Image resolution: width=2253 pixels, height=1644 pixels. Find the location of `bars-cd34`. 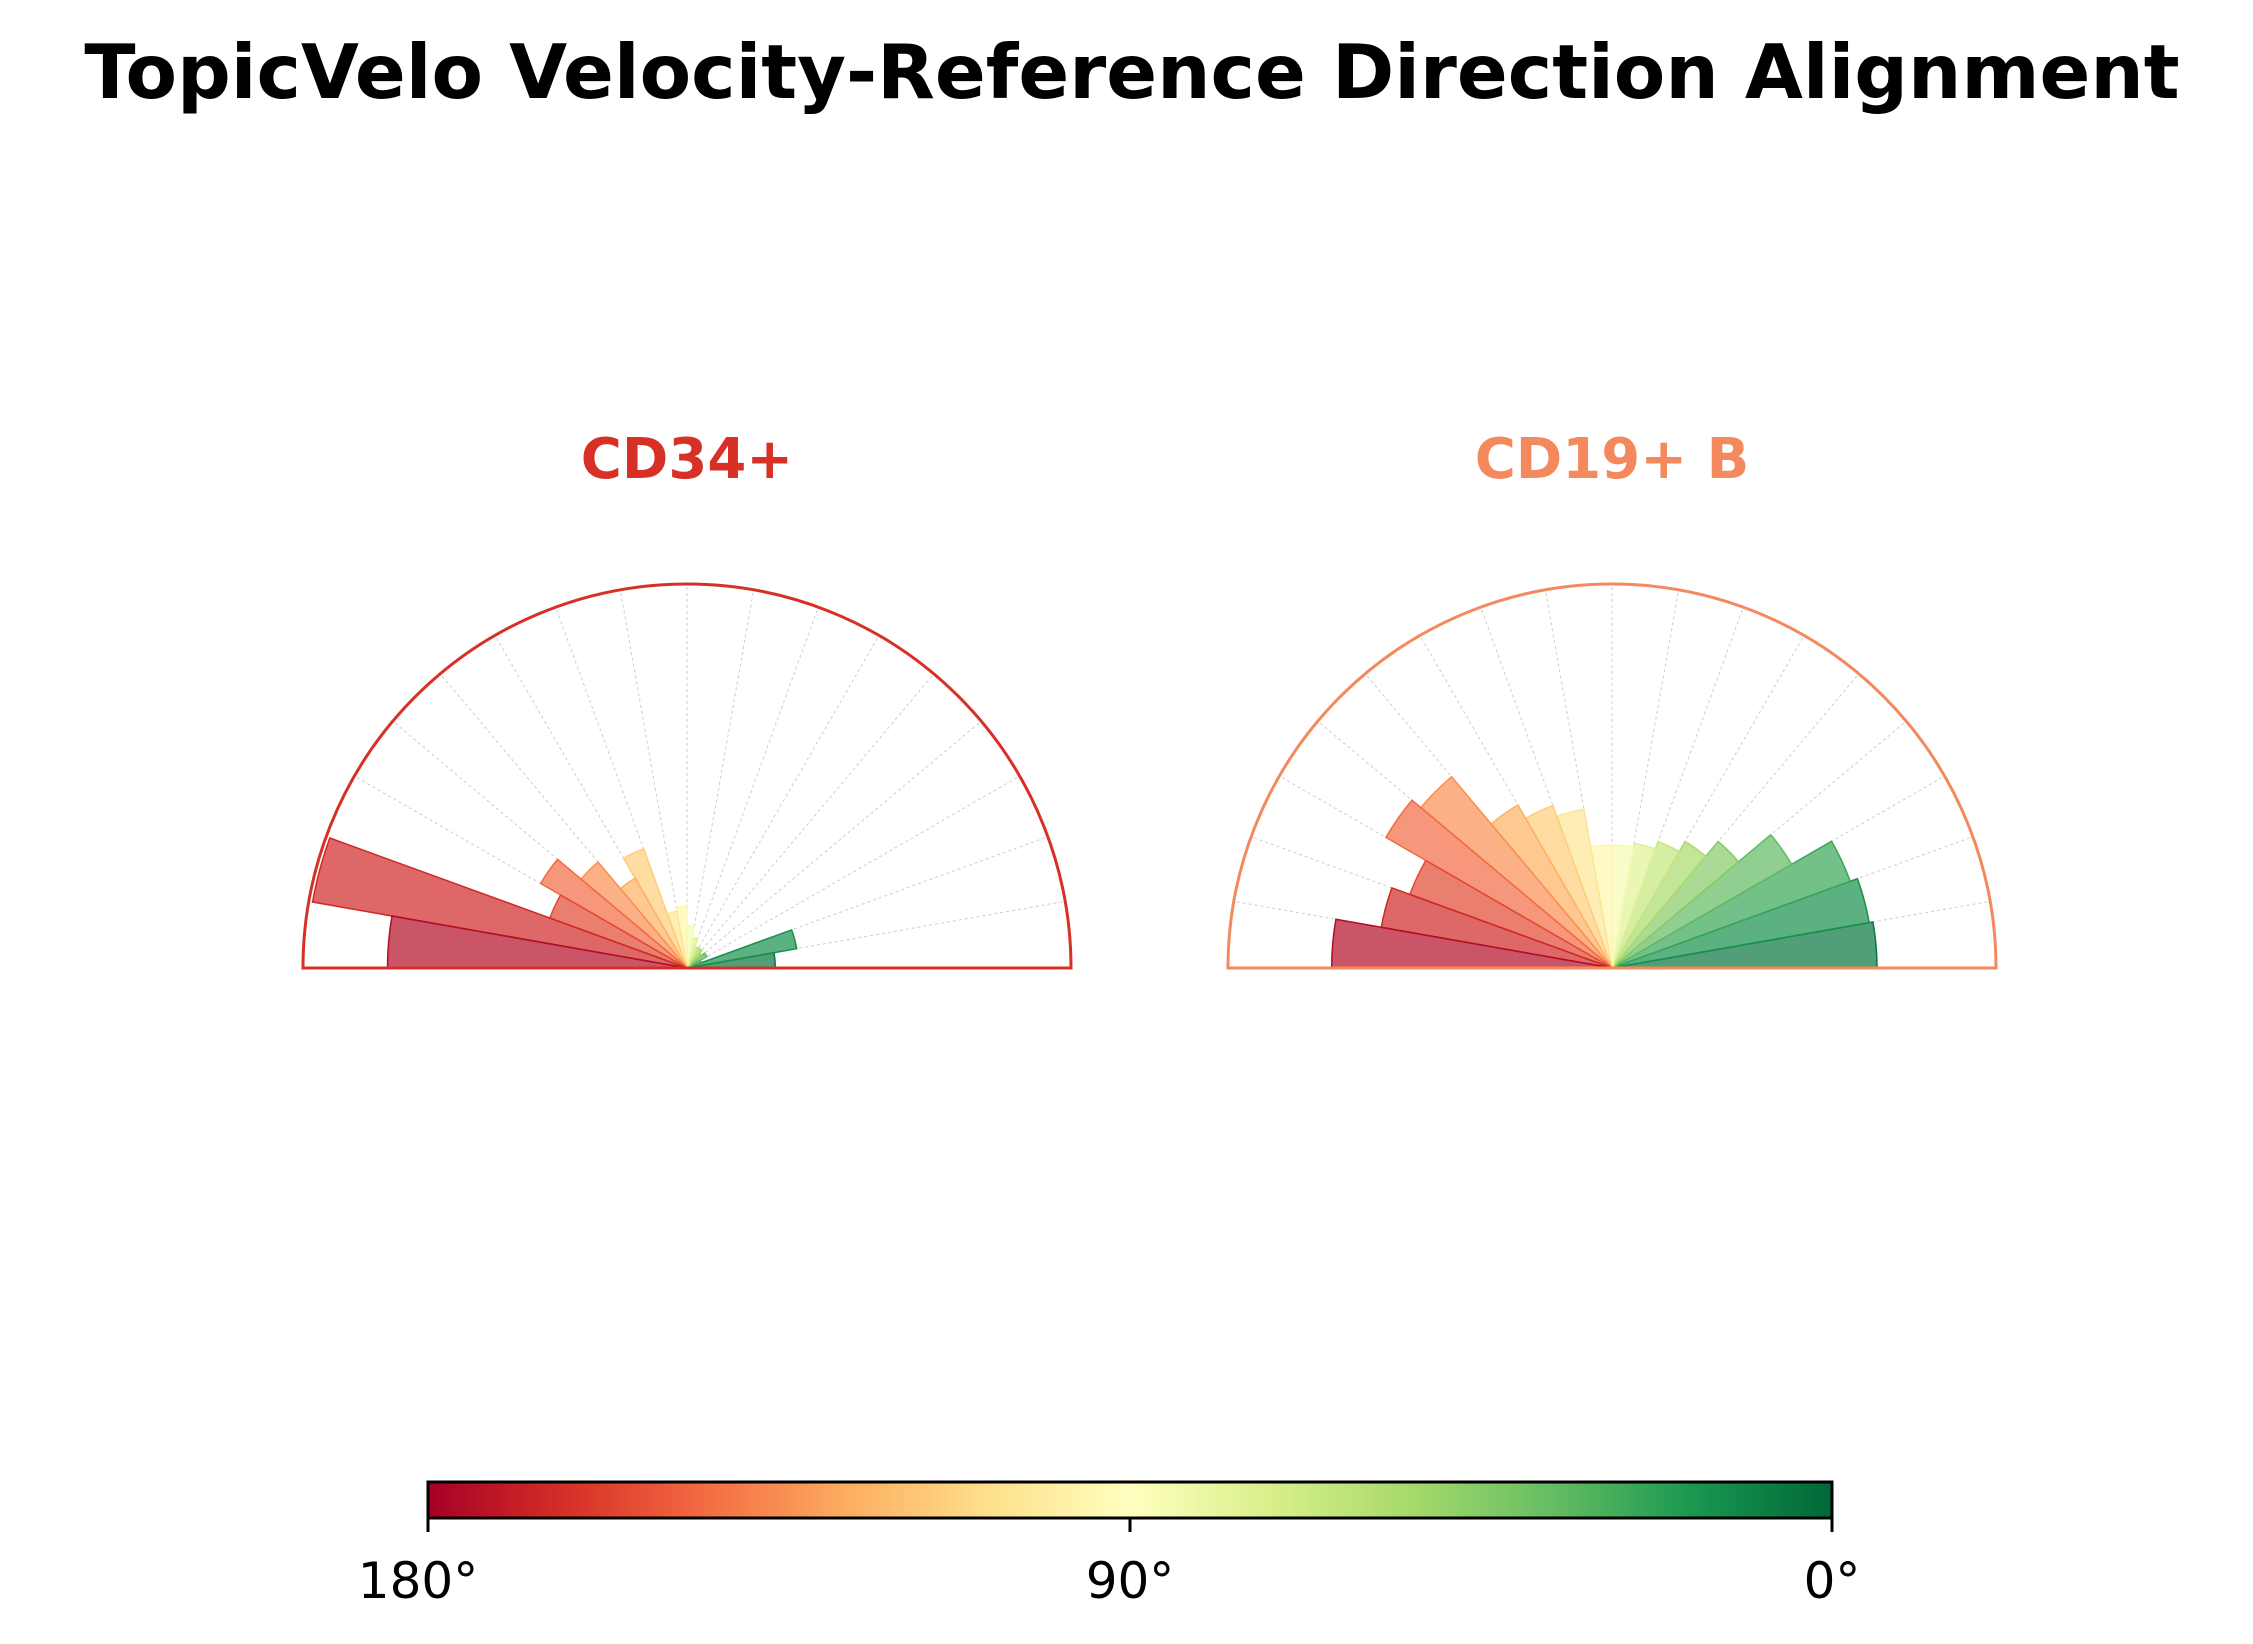

bars-cd34 is located at coordinates (554, 903).